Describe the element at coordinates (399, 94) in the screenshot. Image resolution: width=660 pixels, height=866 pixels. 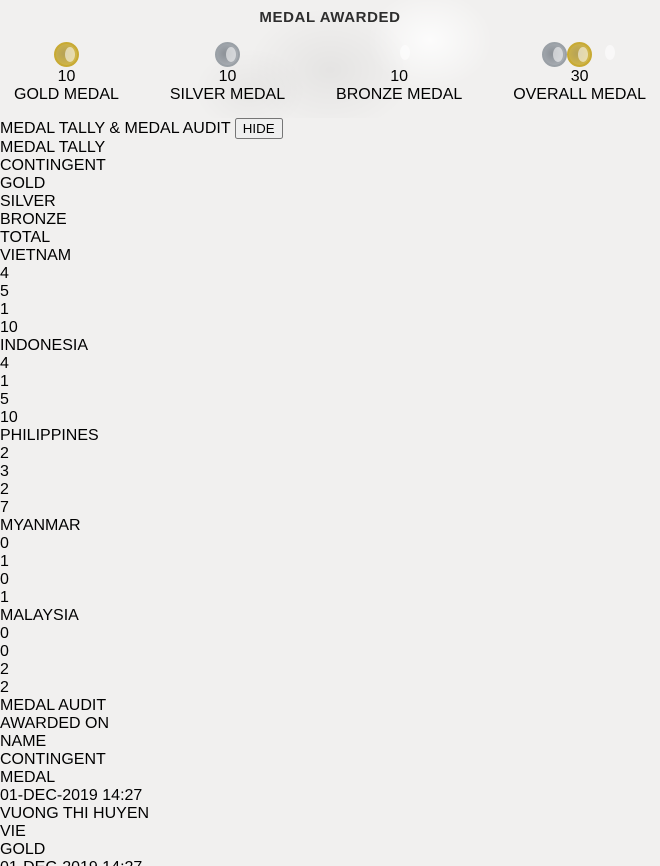
I see `bronze-medal-label: BRONZE MEDAL` at that location.